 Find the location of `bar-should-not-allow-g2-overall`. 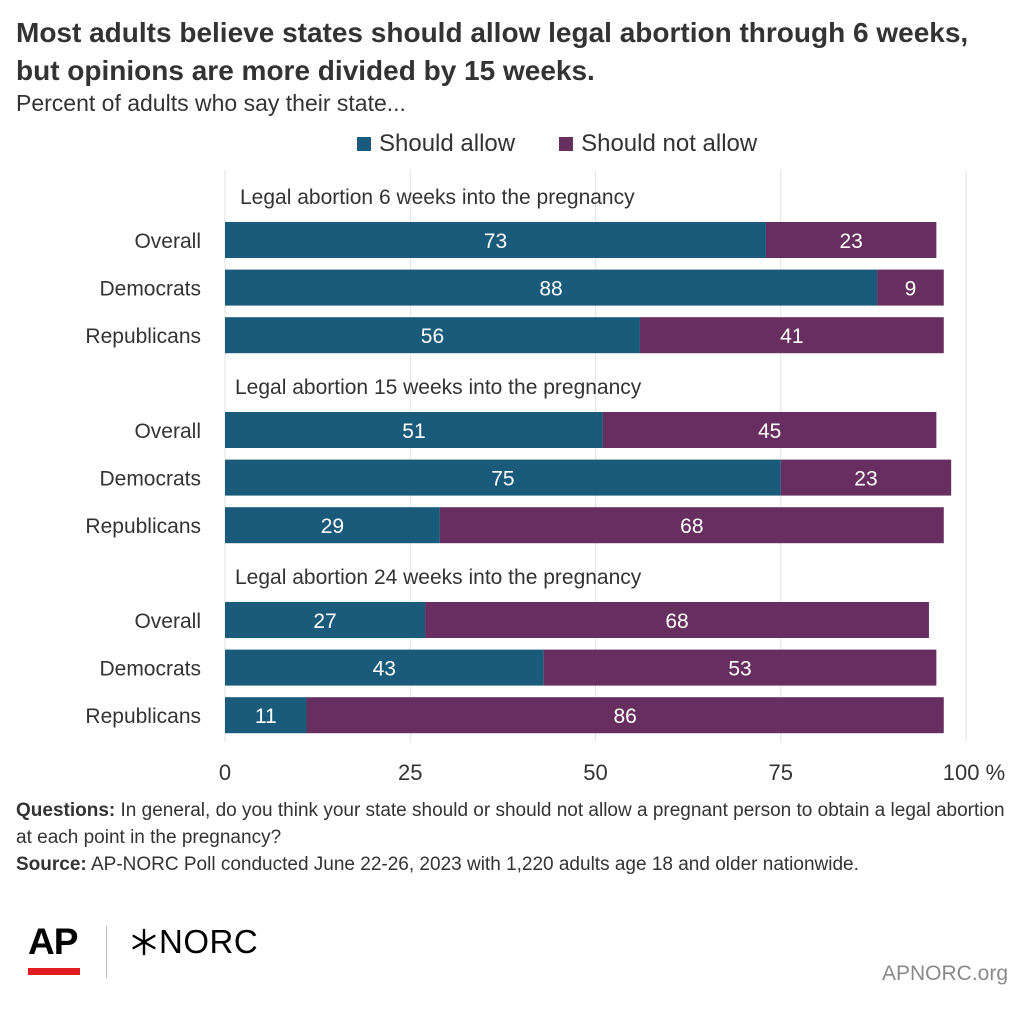

bar-should-not-allow-g2-overall is located at coordinates (769, 430).